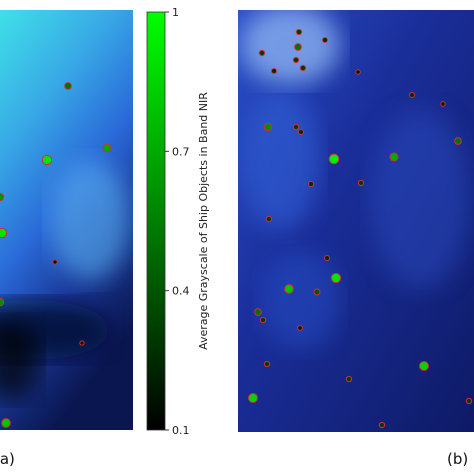 This screenshot has height=474, width=474. I want to click on colorbar-tick-label: 0.1, so click(181, 430).